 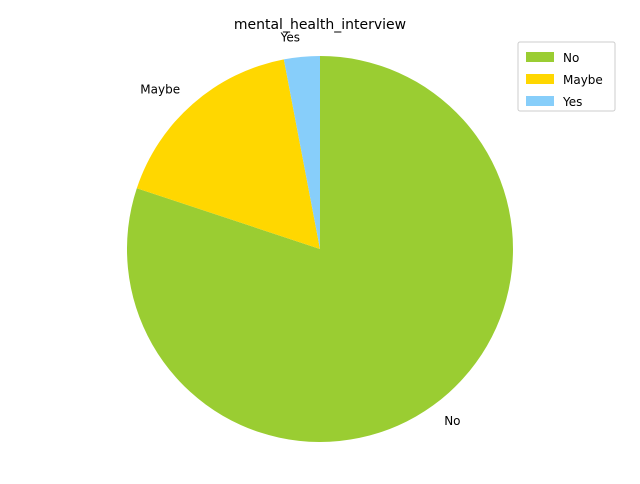 What do you see at coordinates (160, 89) in the screenshot?
I see `slice-label-maybe: Maybe` at bounding box center [160, 89].